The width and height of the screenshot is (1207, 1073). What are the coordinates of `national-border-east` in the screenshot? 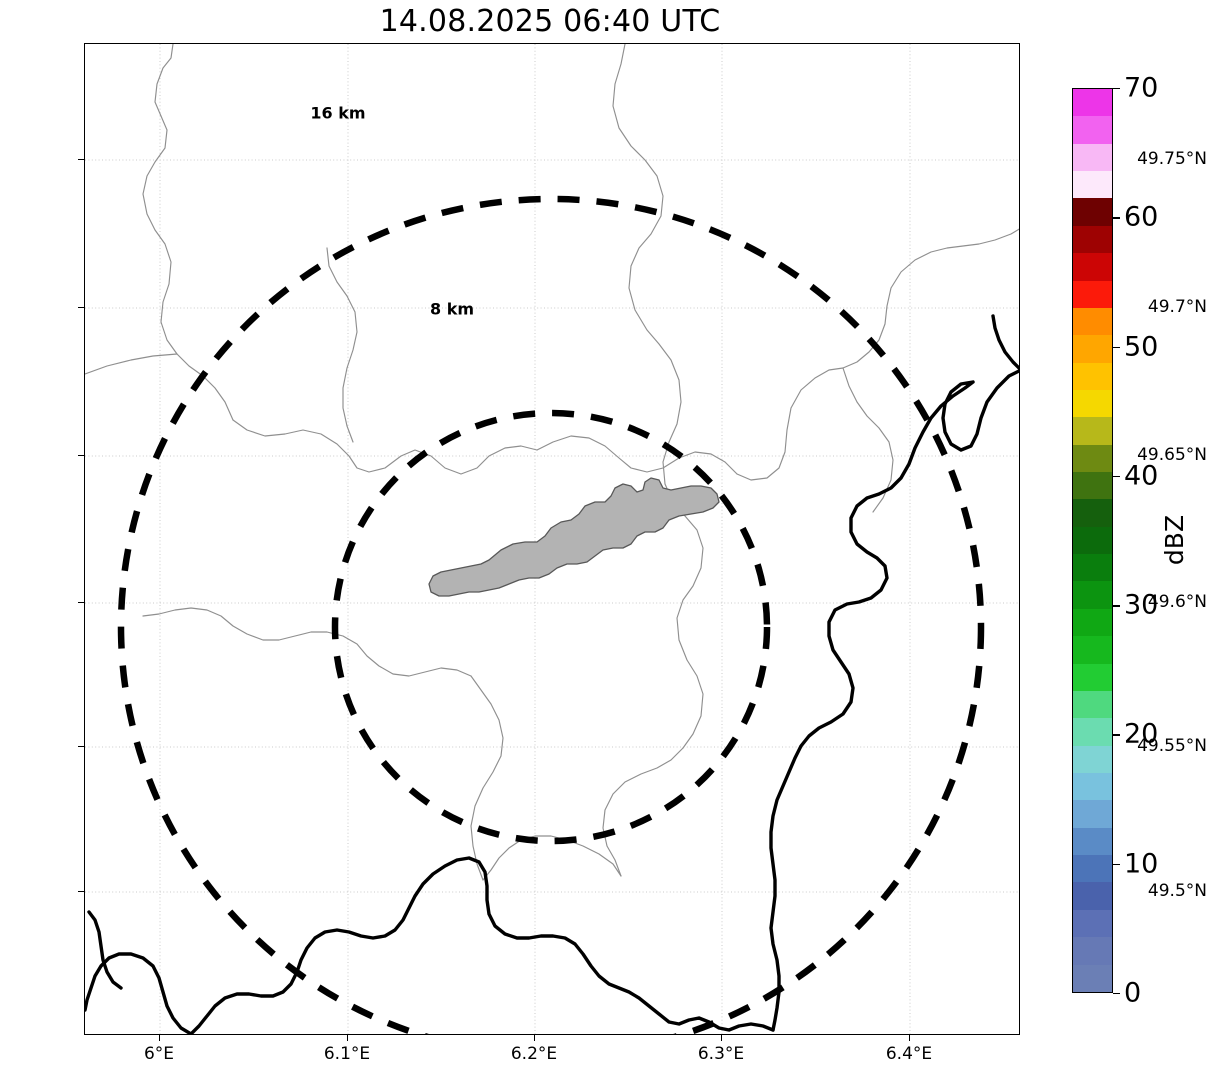 It's located at (894, 700).